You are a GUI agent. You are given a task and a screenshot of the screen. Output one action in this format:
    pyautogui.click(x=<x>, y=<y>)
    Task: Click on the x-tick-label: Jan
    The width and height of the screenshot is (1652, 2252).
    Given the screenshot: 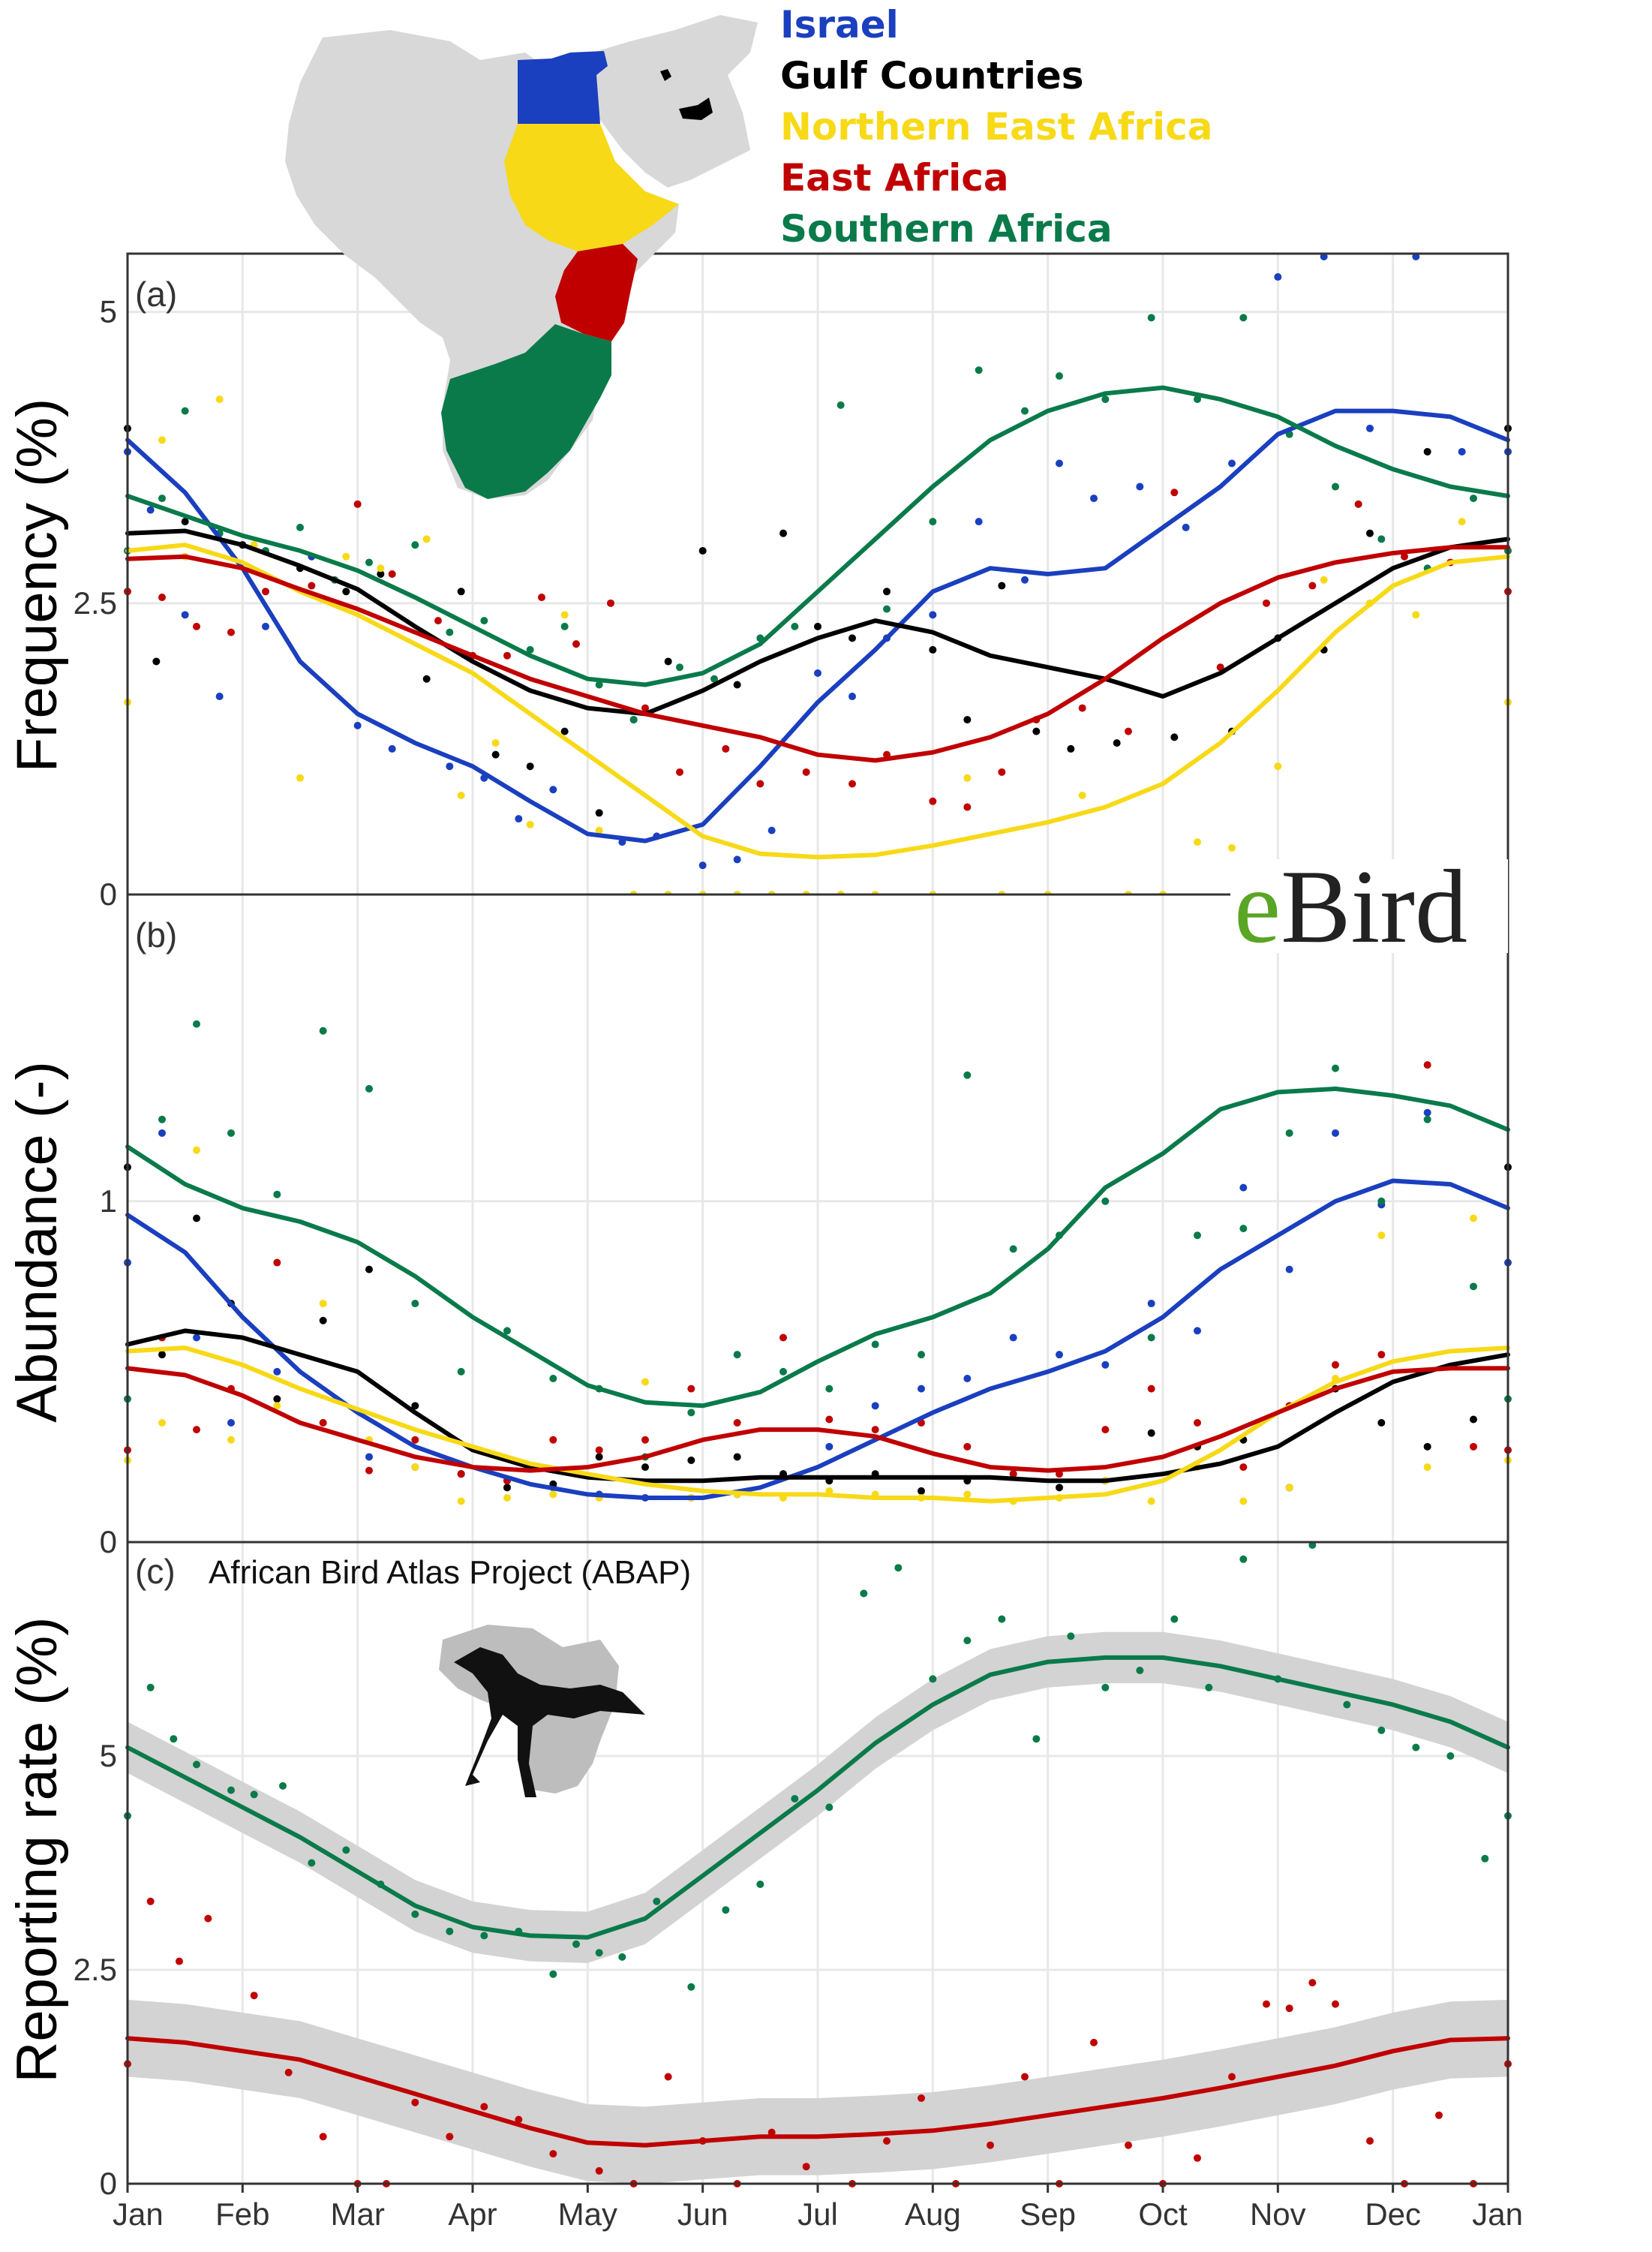 What is the action you would take?
    pyautogui.click(x=138, y=2214)
    